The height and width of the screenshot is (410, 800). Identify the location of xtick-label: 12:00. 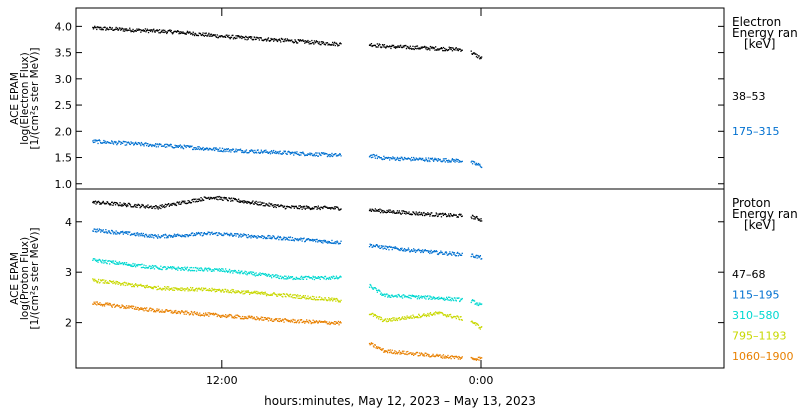
(222, 380).